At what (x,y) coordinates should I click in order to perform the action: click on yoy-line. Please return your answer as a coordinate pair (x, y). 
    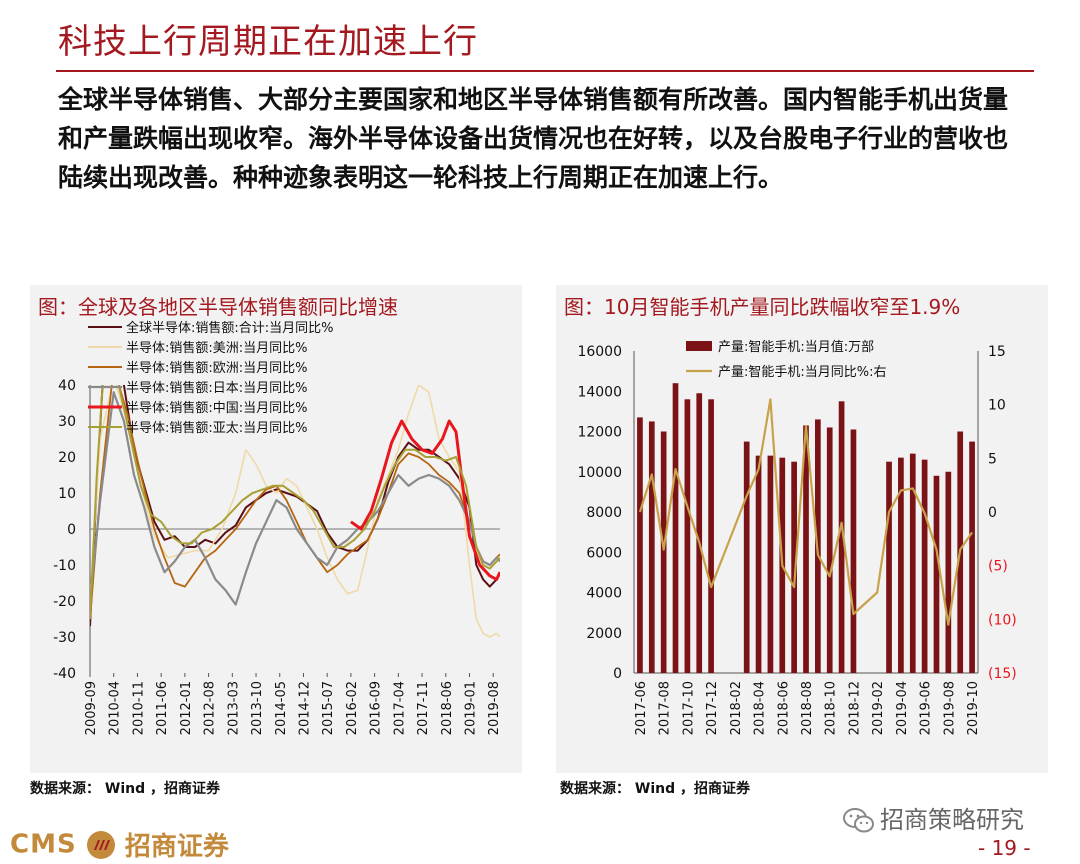
    Looking at the image, I should click on (806, 512).